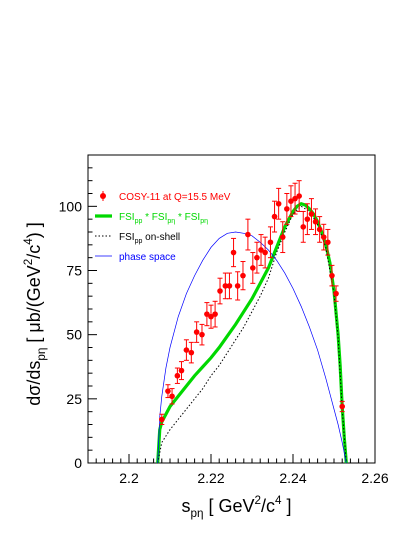 Image resolution: width=415 pixels, height=537 pixels. I want to click on legend-label: COSY-11 at Q=15.5 MeV, so click(175, 197).